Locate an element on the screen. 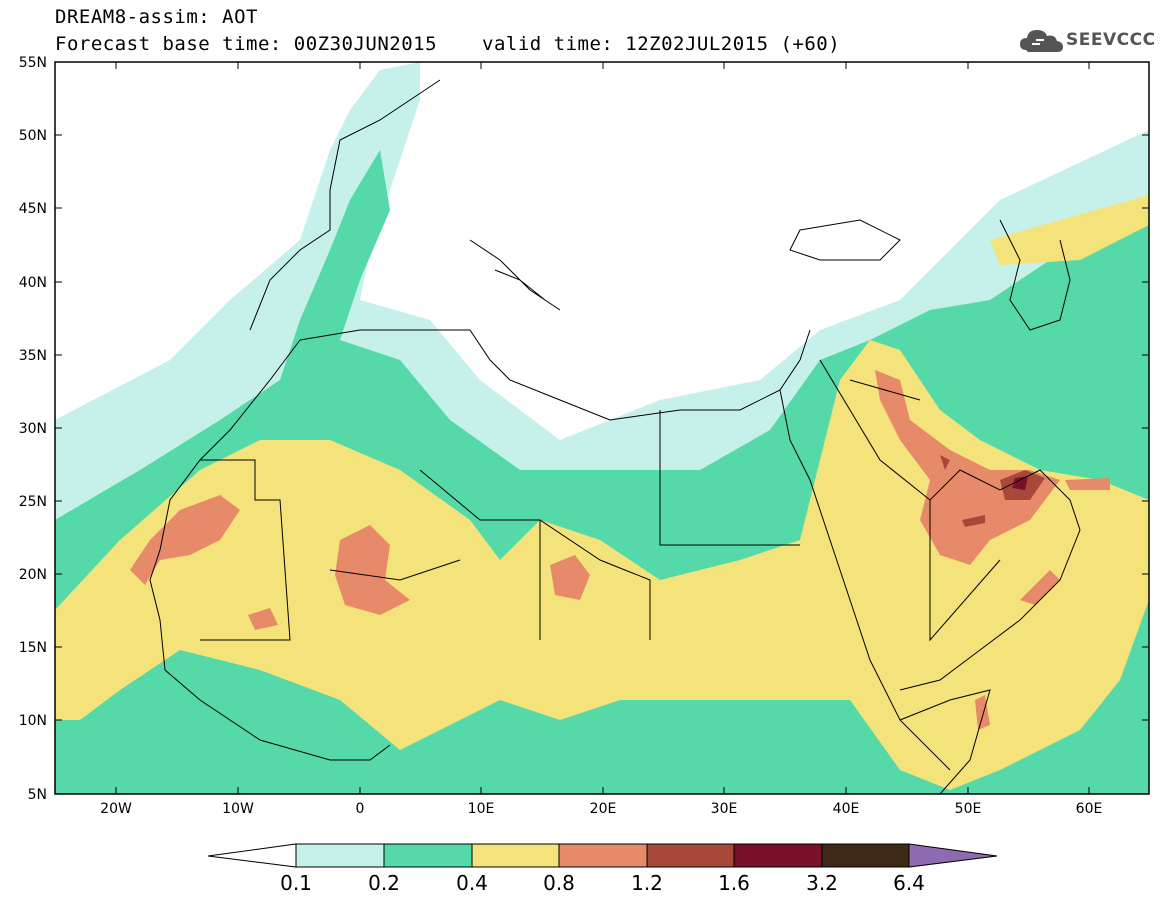  legend-swatch-above is located at coordinates (953, 855).